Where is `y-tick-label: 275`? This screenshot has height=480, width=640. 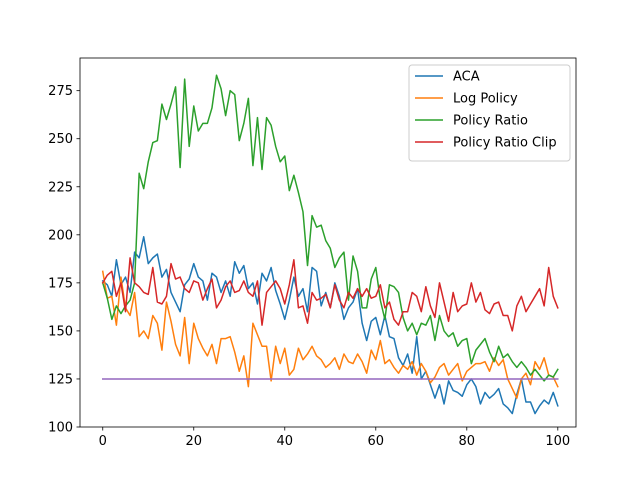
y-tick-label: 275 is located at coordinates (60, 91).